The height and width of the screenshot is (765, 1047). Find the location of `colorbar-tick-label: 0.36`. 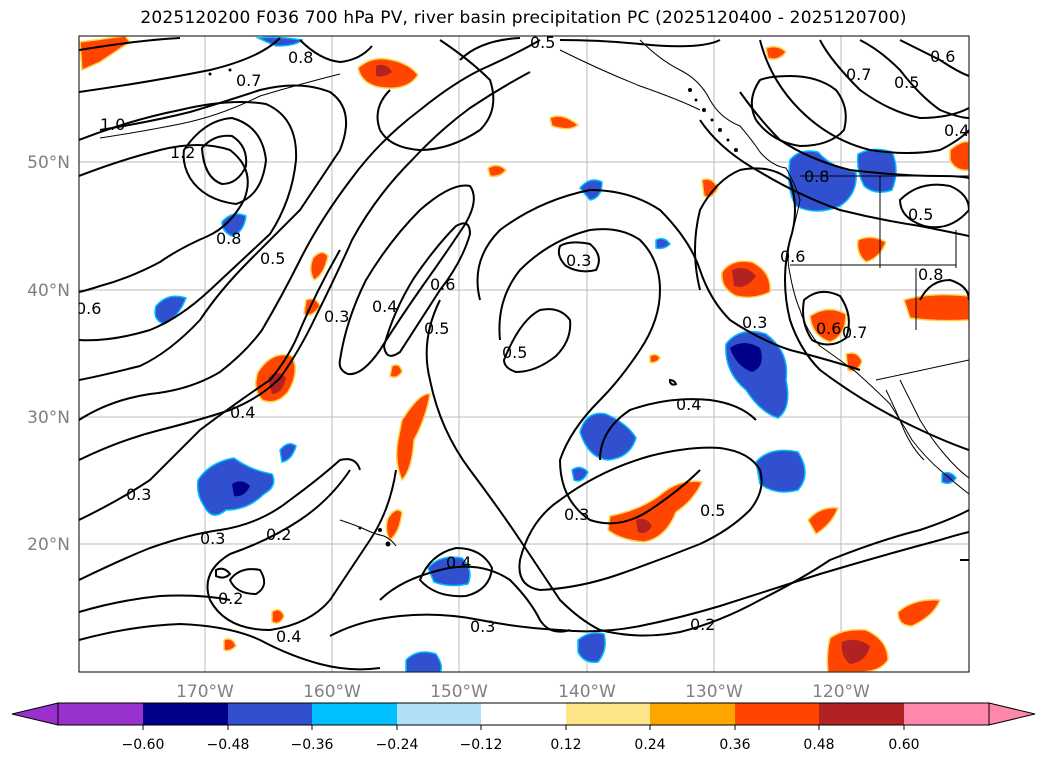

colorbar-tick-label: 0.36 is located at coordinates (734, 745).